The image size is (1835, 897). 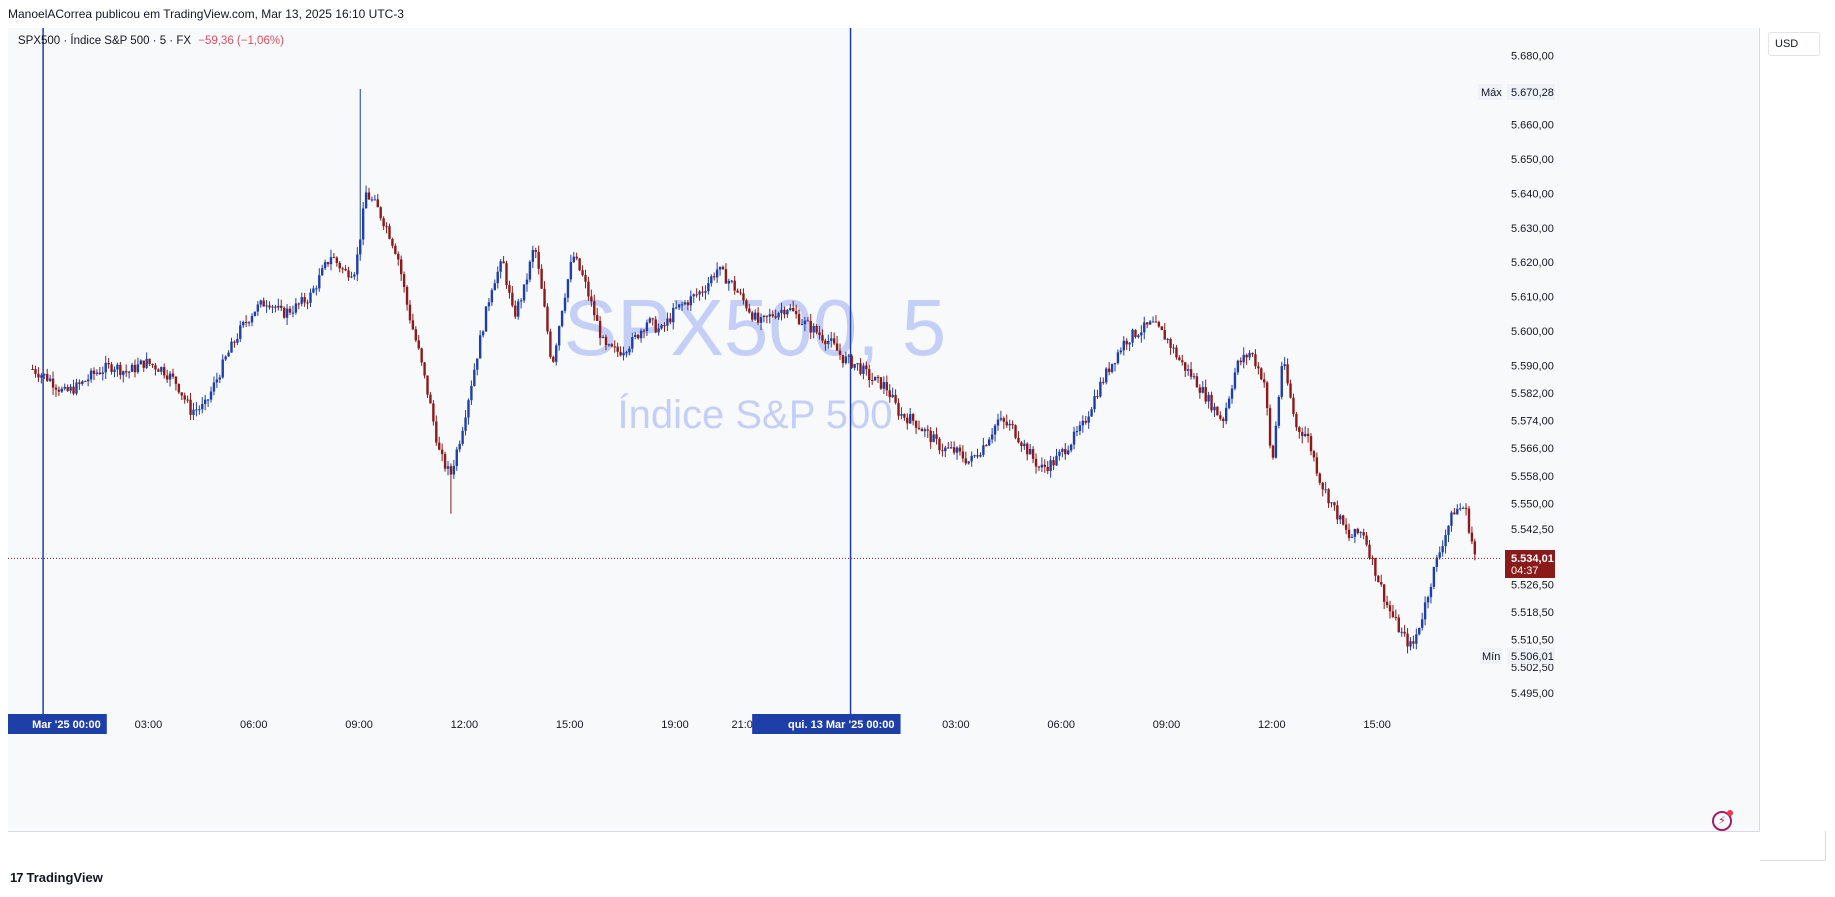 I want to click on max-value: 5.670,28, so click(x=1532, y=93).